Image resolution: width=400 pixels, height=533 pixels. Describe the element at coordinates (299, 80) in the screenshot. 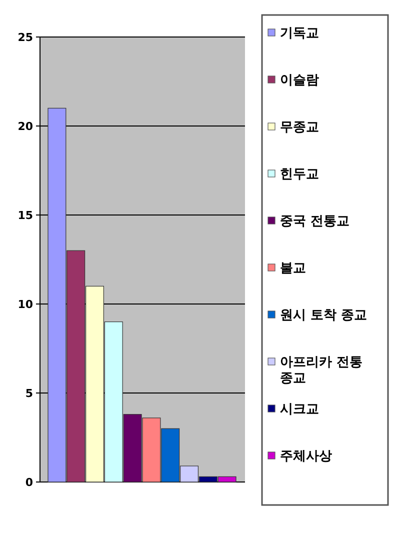

I see `legend-label: 이슬람` at that location.